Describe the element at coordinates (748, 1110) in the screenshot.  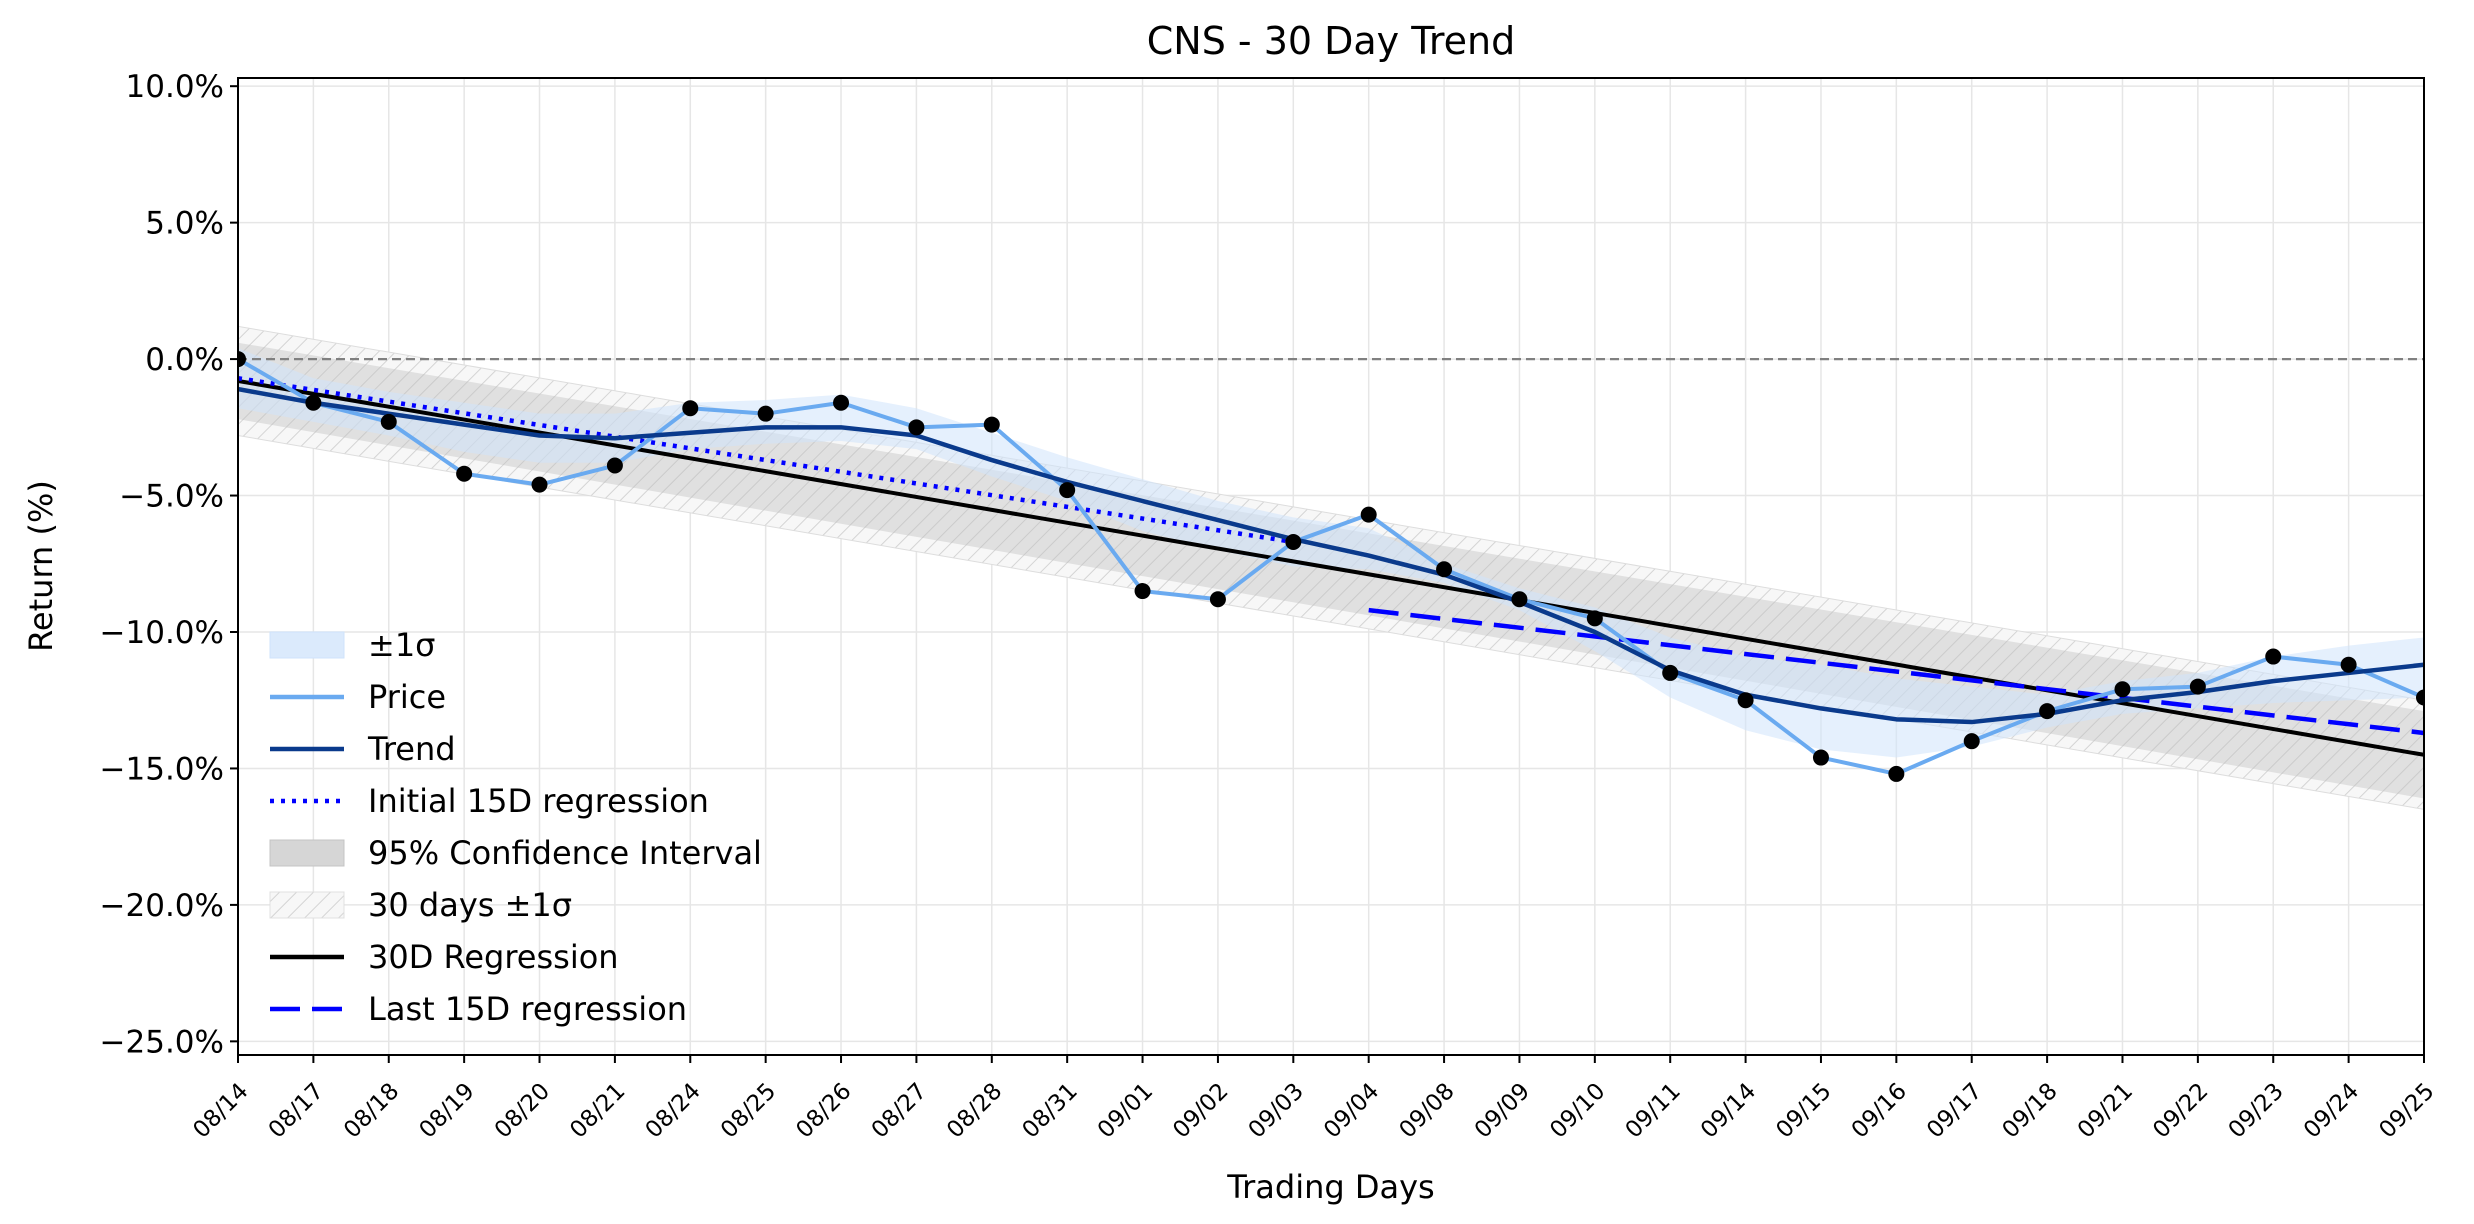
I see `x-tick-label: 08/25` at that location.